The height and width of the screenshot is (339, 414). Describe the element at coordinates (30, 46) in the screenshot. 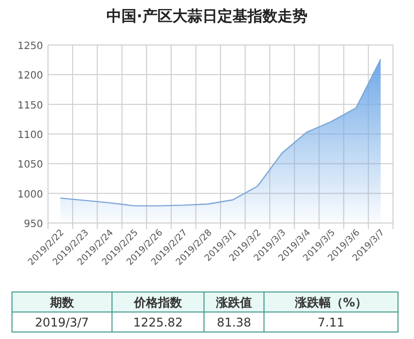

I see `y-tick-label: 1250` at that location.